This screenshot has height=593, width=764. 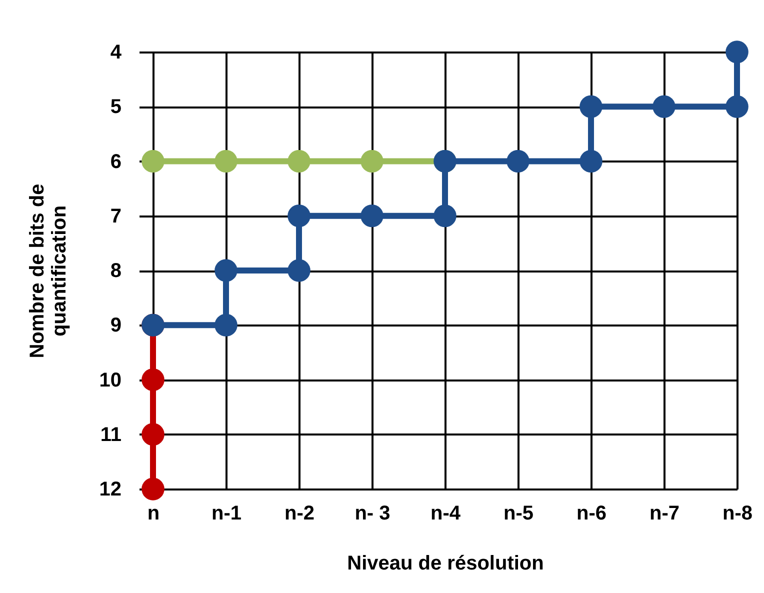 I want to click on y-tick-label: 4, so click(x=116, y=53).